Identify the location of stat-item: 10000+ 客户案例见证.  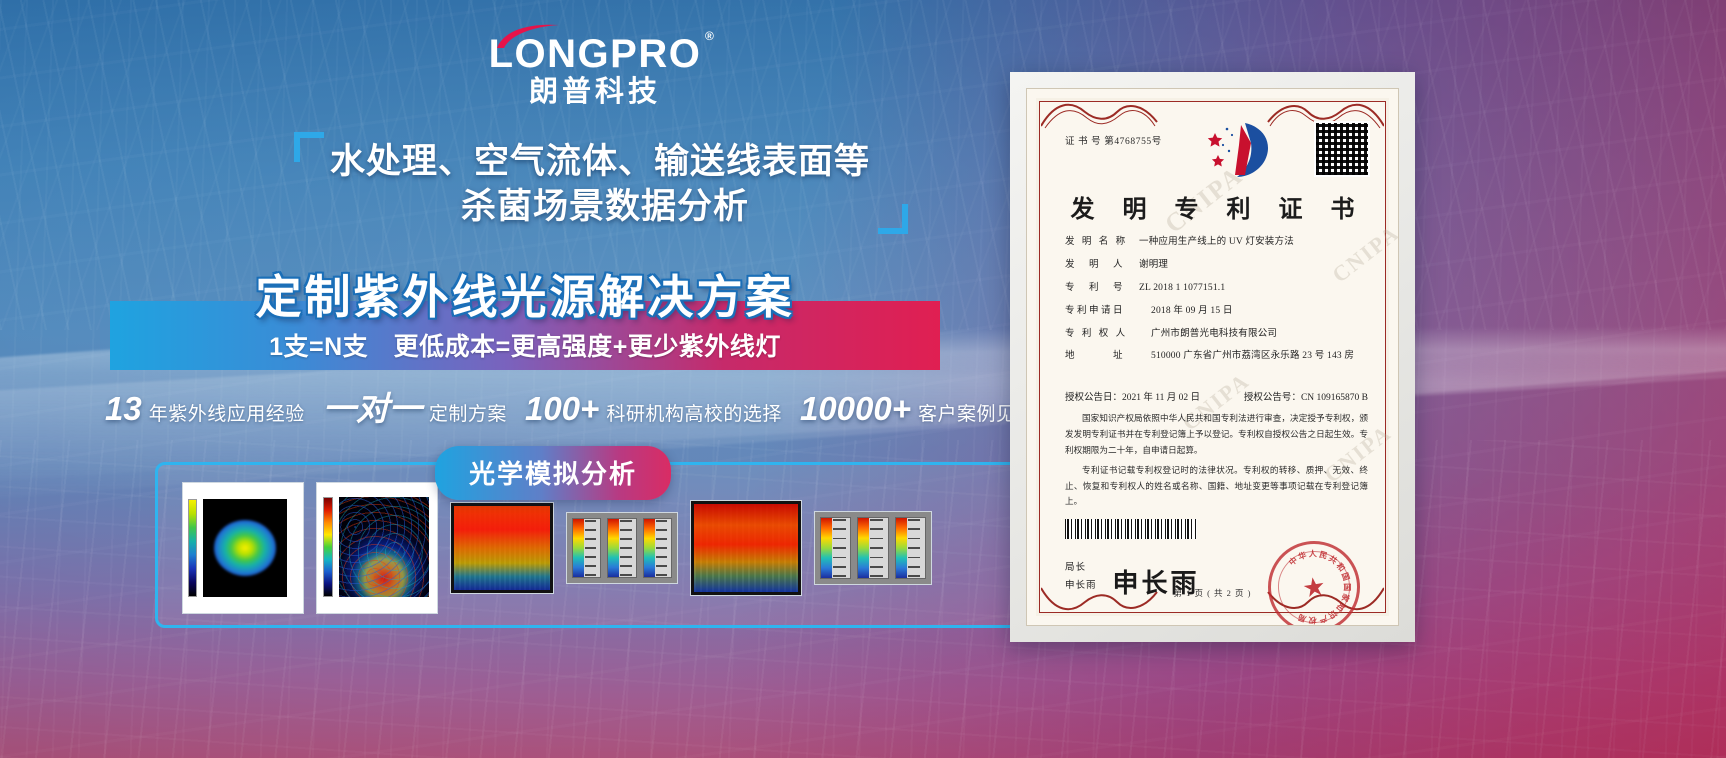
(917, 409).